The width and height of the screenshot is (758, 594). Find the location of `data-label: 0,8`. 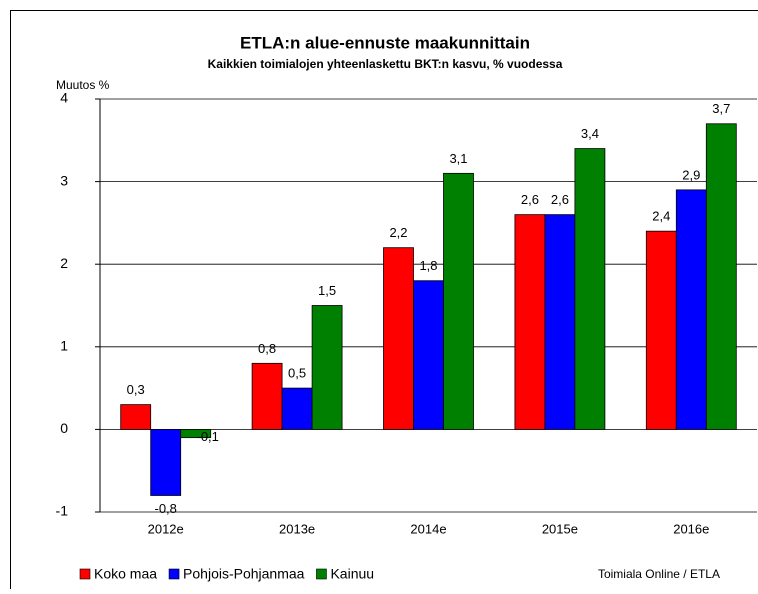

data-label: 0,8 is located at coordinates (267, 348).